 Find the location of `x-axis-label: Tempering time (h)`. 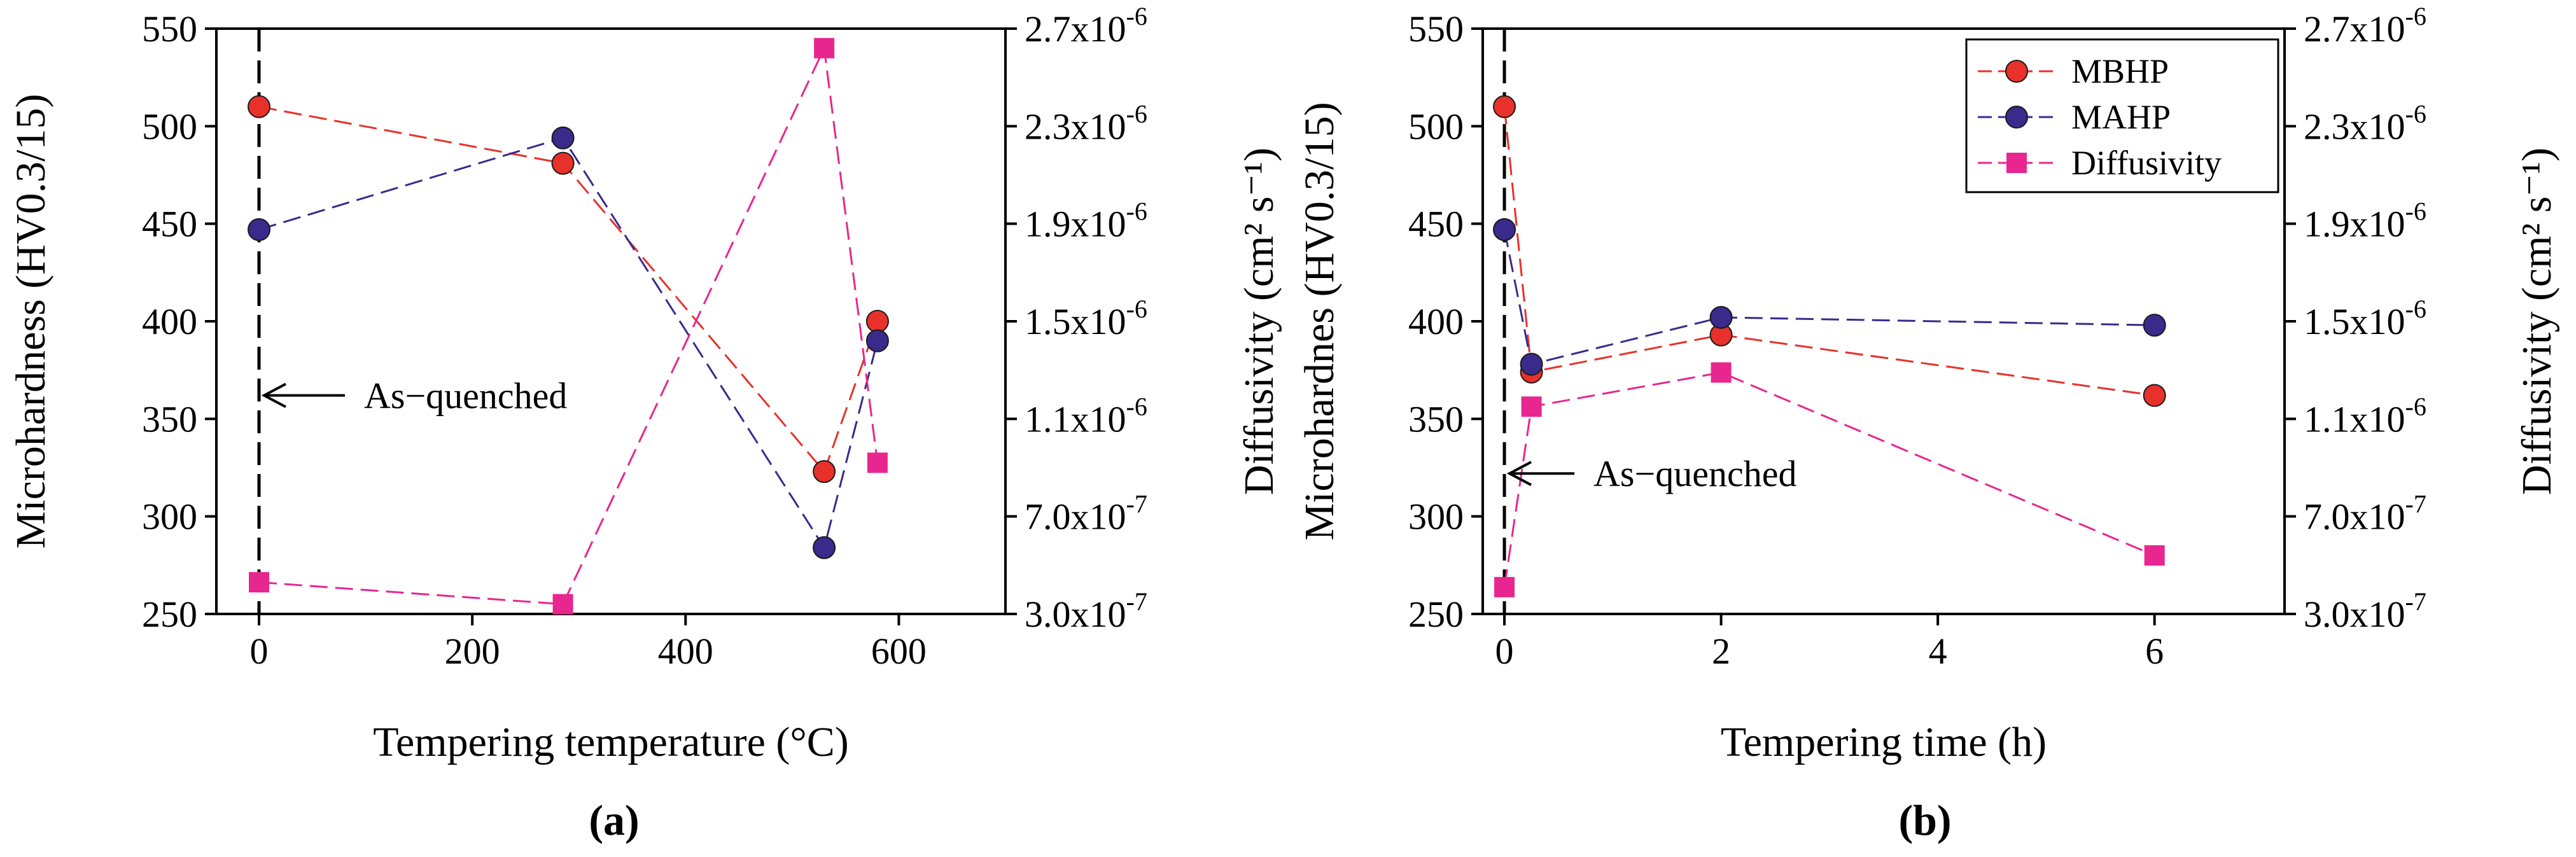

x-axis-label: Tempering time (h) is located at coordinates (1884, 742).